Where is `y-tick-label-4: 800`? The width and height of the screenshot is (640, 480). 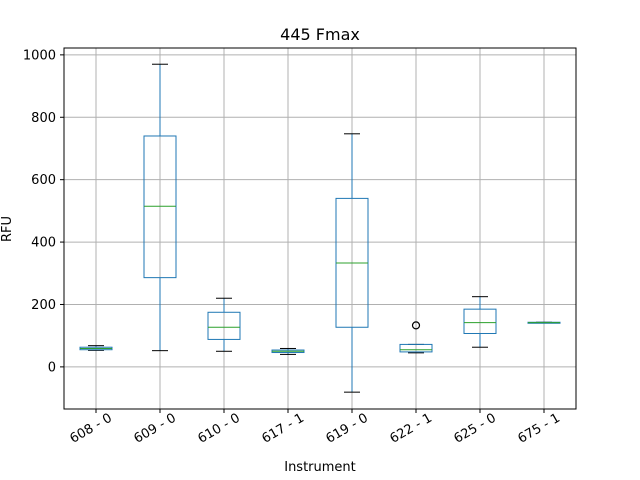 y-tick-label-4: 800 is located at coordinates (43, 118).